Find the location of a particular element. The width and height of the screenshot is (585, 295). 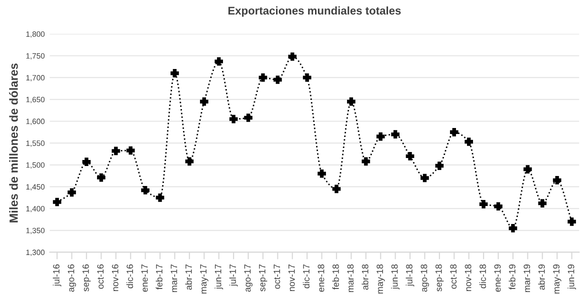

x-tick-label: may-19 is located at coordinates (557, 279).